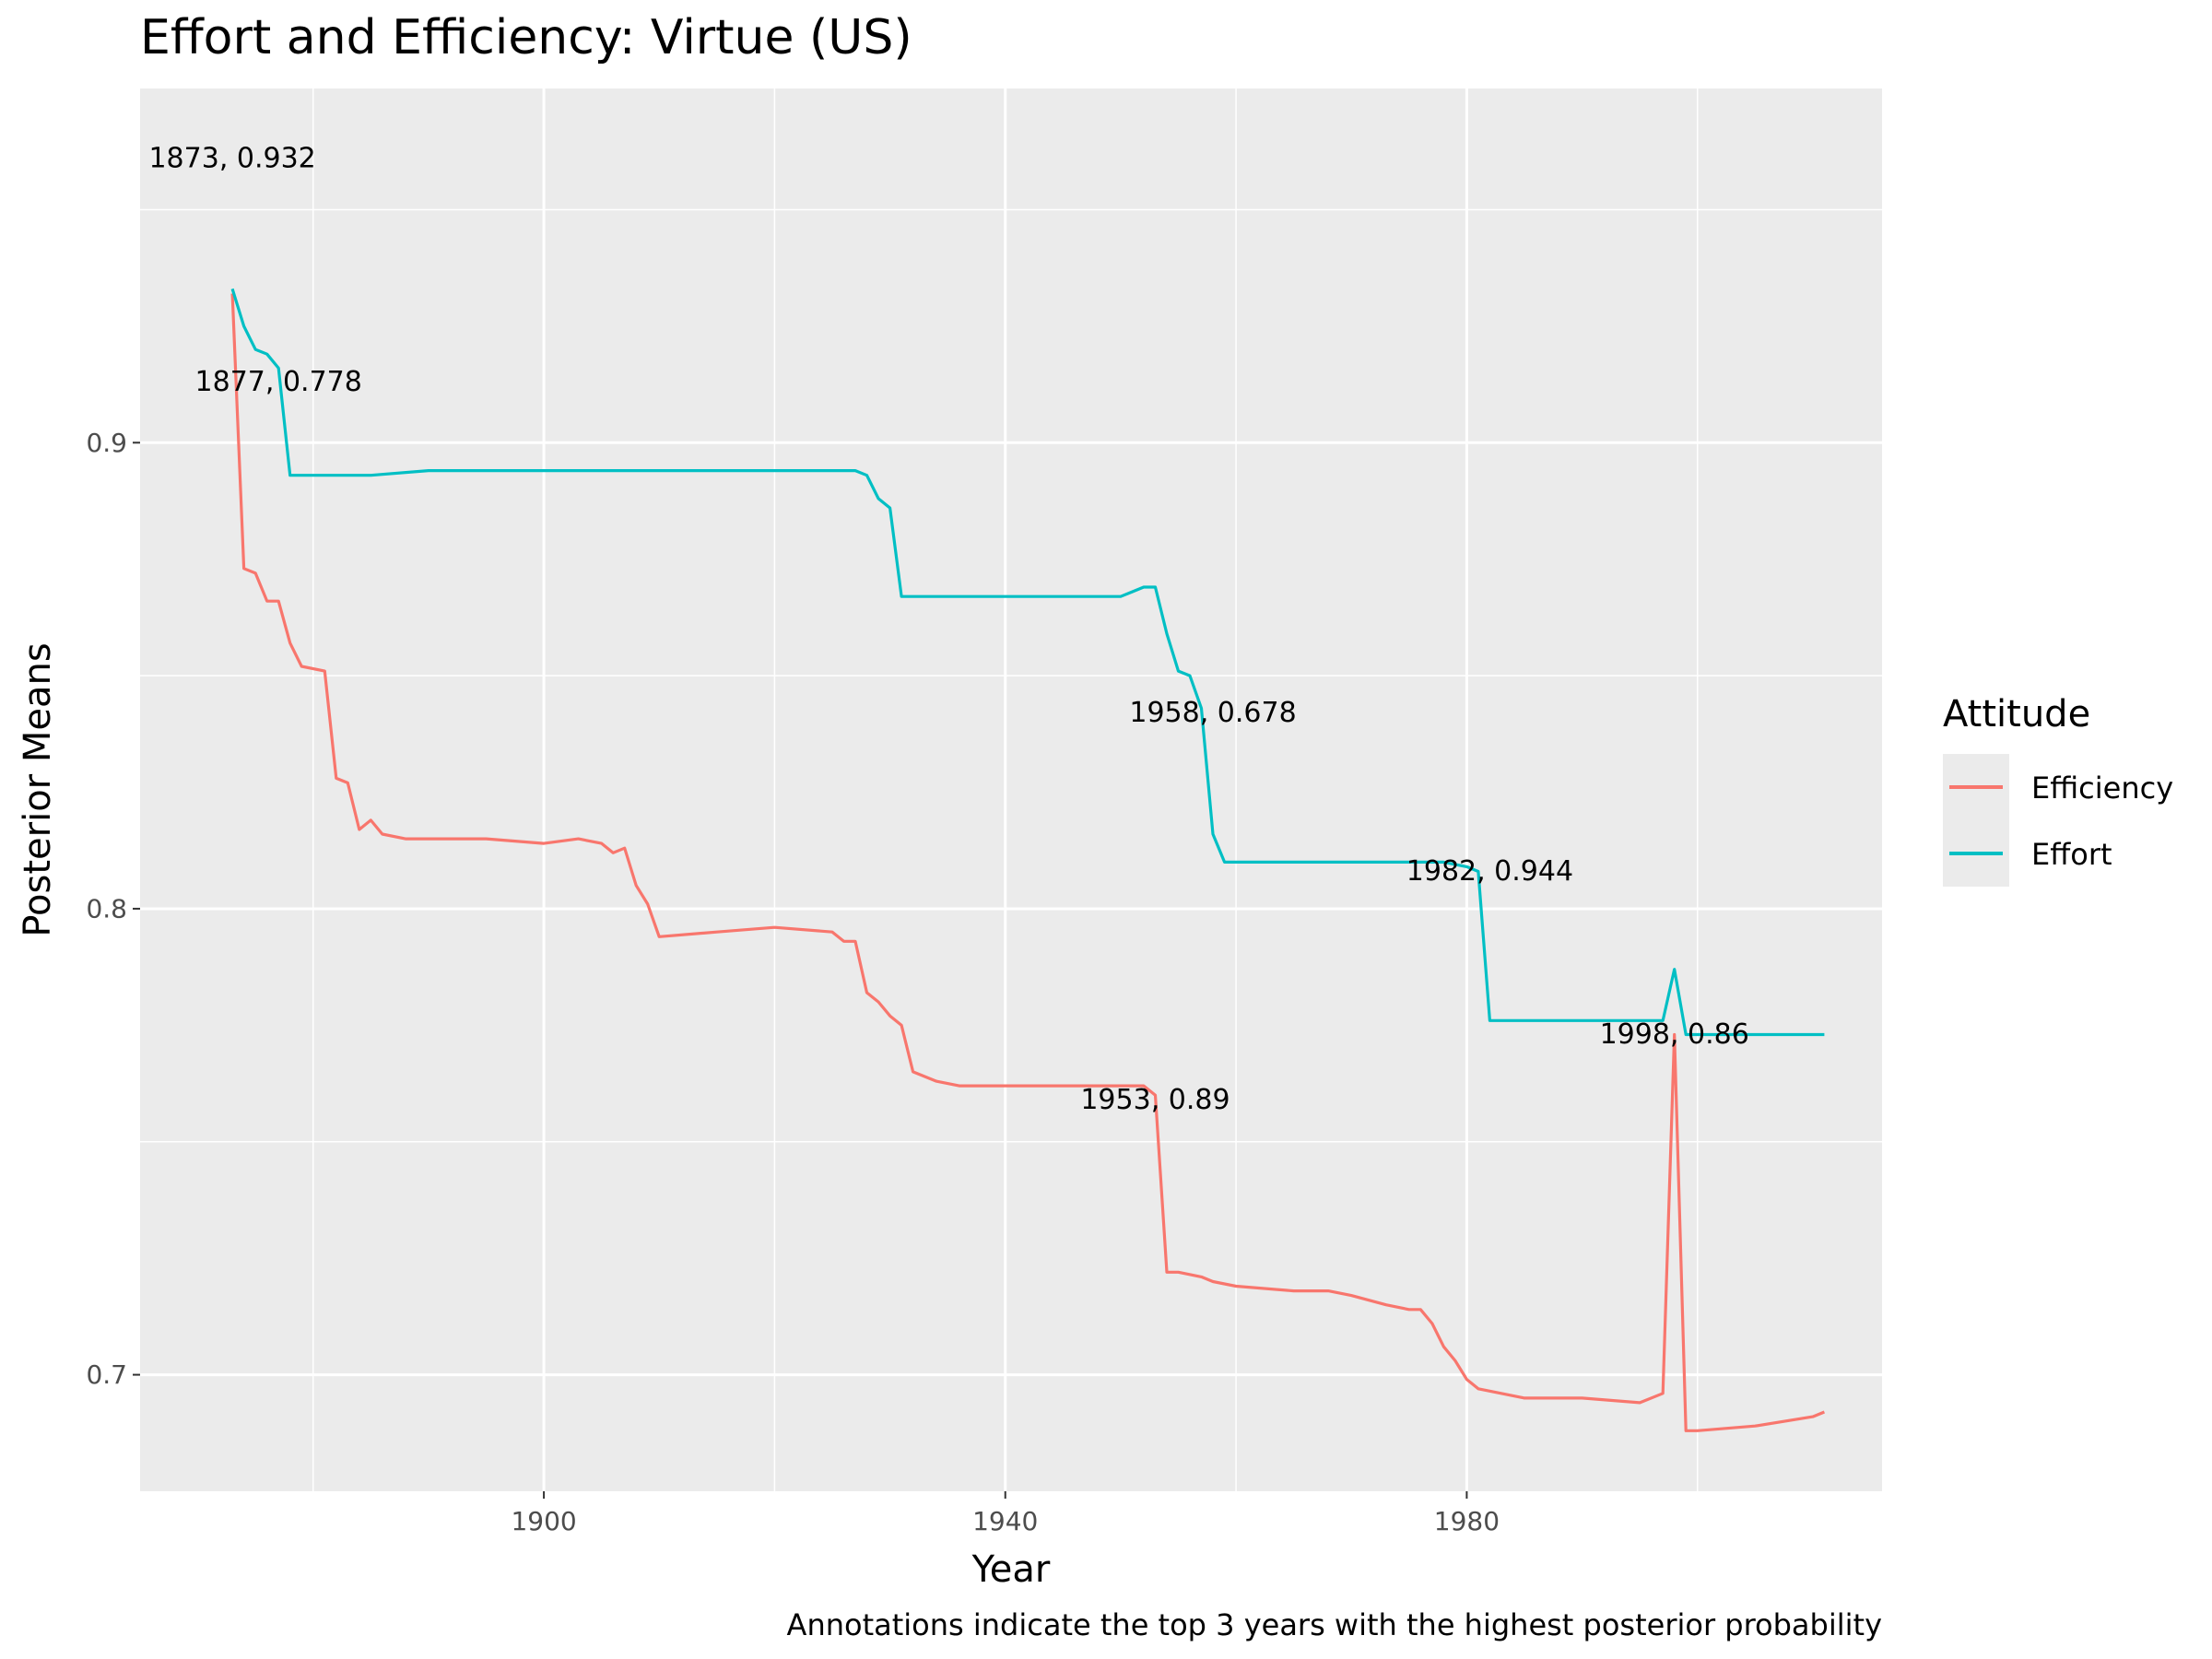  What do you see at coordinates (278, 382) in the screenshot?
I see `annotation-label: 1877, 0.778` at bounding box center [278, 382].